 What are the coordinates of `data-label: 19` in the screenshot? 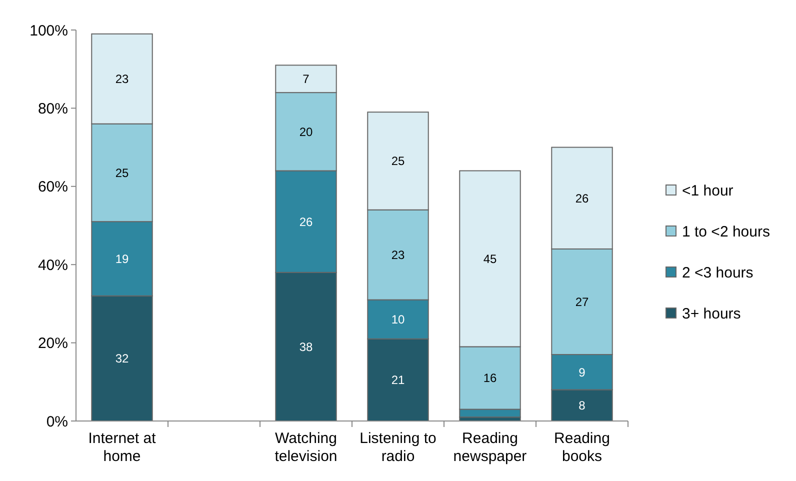 It's located at (122, 259).